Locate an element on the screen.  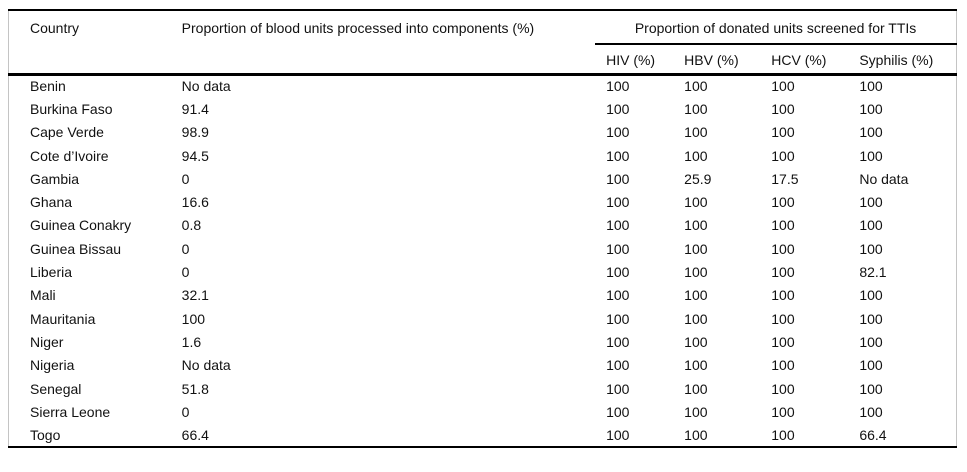
cell-country: Gambia is located at coordinates (55, 178).